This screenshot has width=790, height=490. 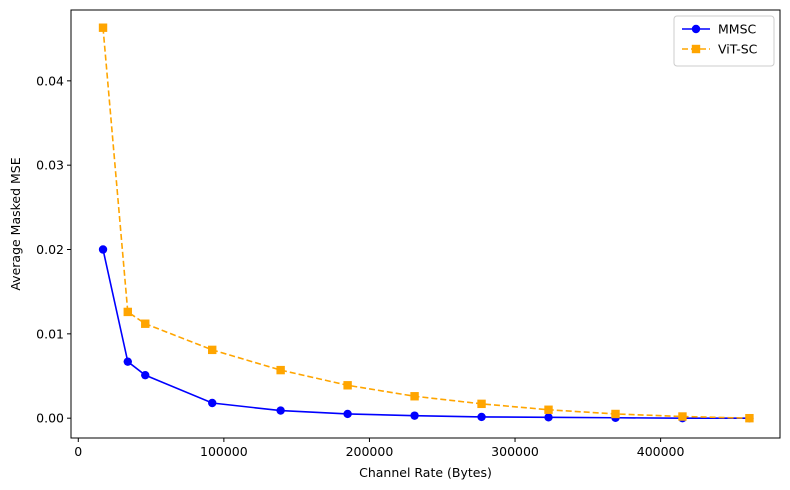 I want to click on x-tick-label: 200000, so click(x=370, y=451).